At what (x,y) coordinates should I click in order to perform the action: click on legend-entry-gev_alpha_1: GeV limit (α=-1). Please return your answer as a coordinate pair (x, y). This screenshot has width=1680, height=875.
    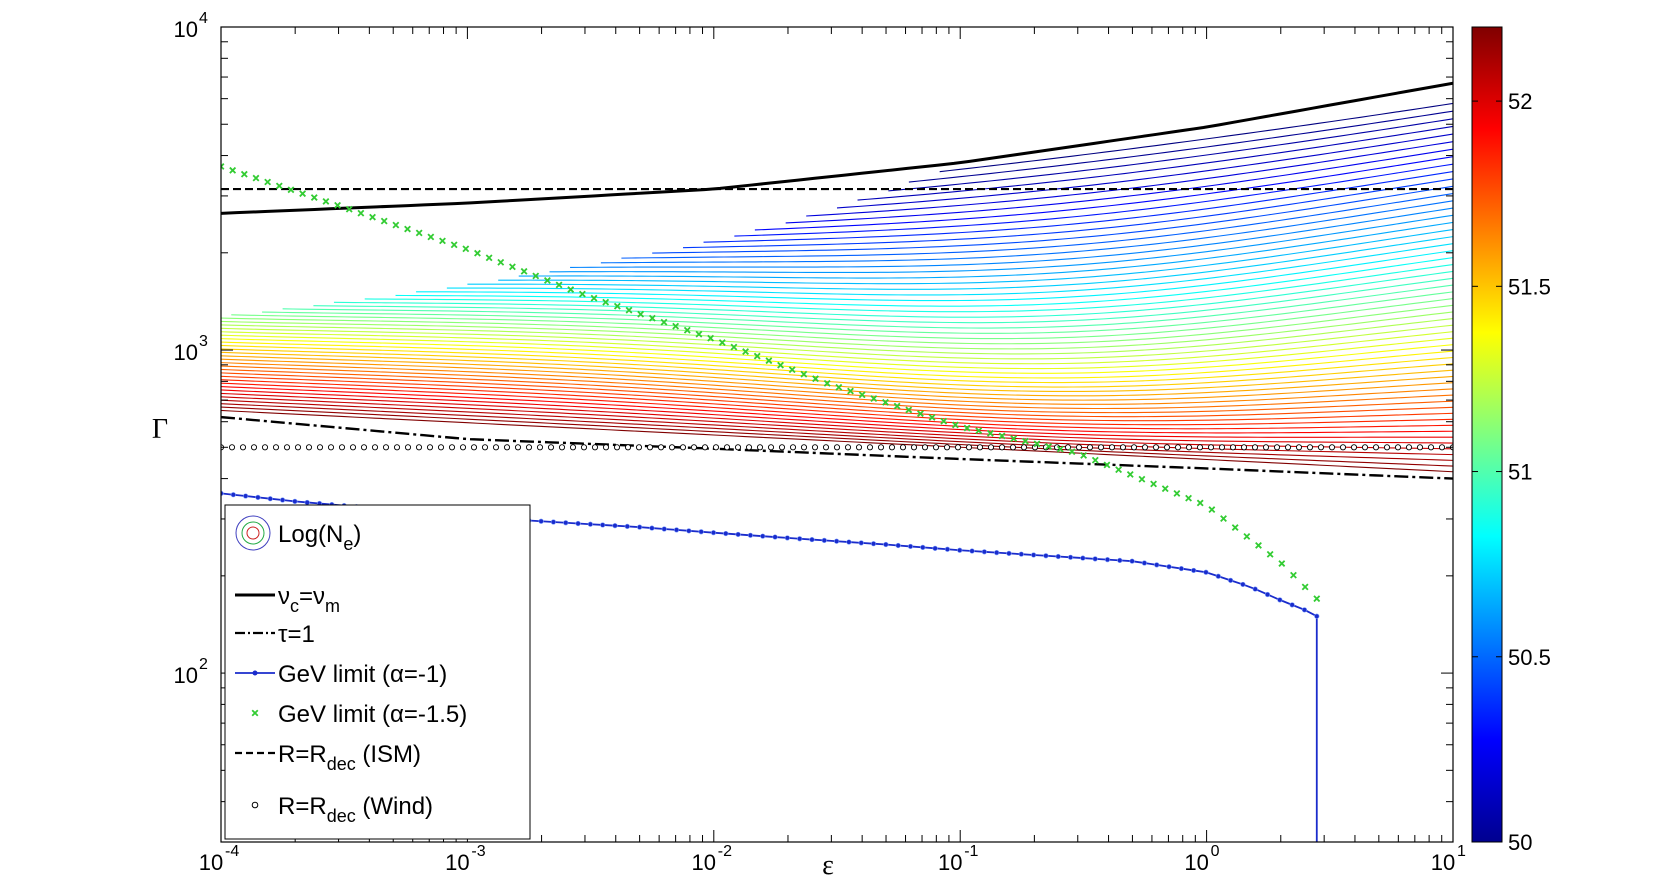
    Looking at the image, I should click on (341, 674).